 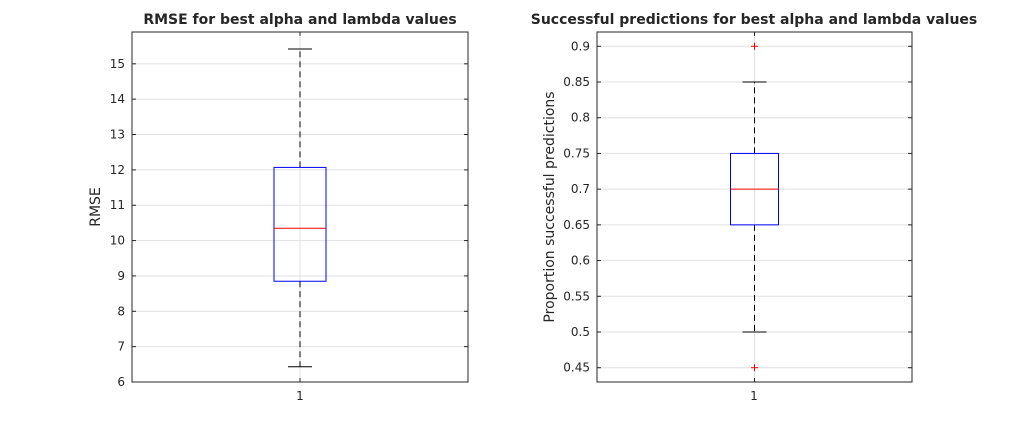 I want to click on y-tick-label: 9, so click(x=121, y=276).